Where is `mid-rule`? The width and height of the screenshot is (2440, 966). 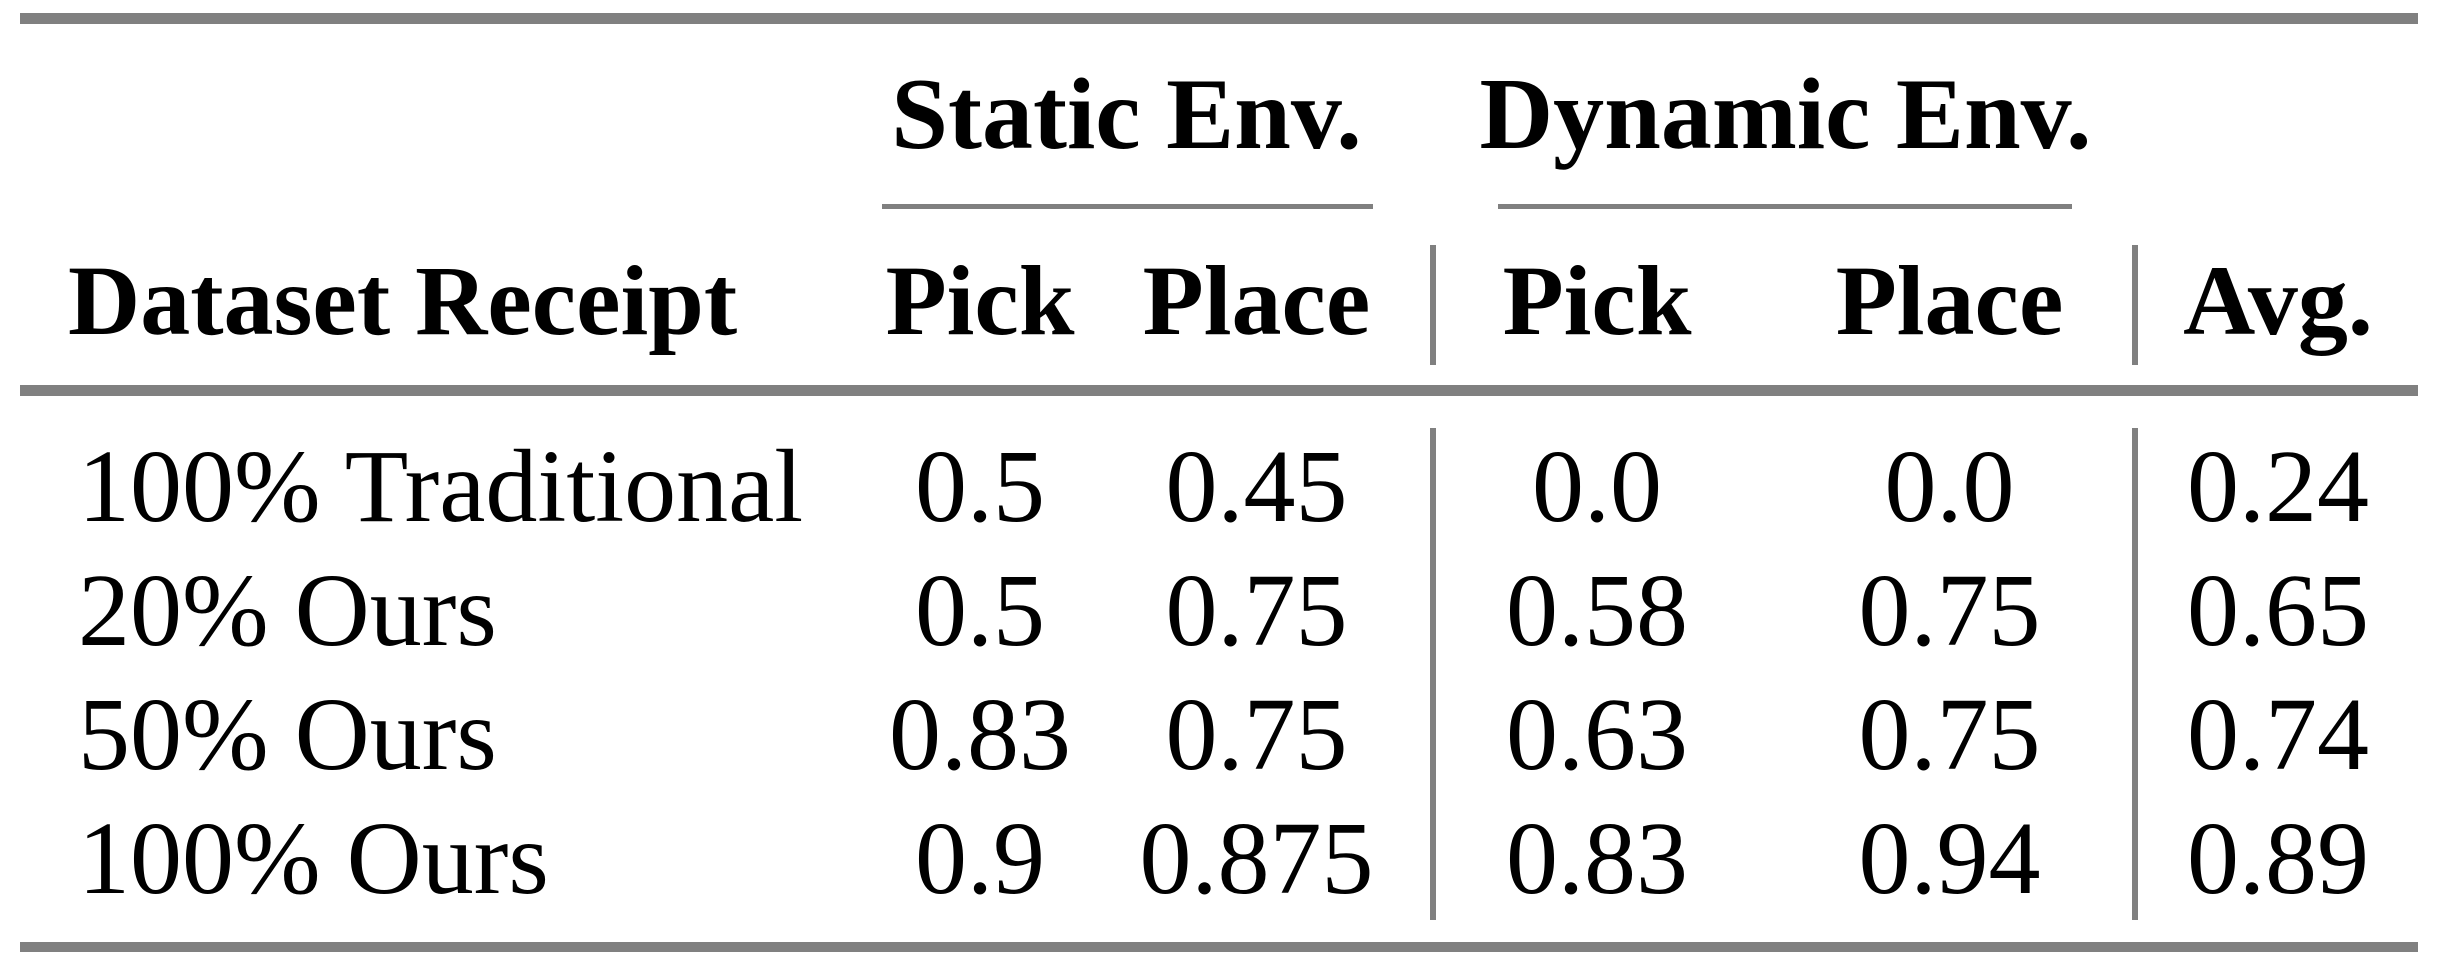
mid-rule is located at coordinates (1219, 390).